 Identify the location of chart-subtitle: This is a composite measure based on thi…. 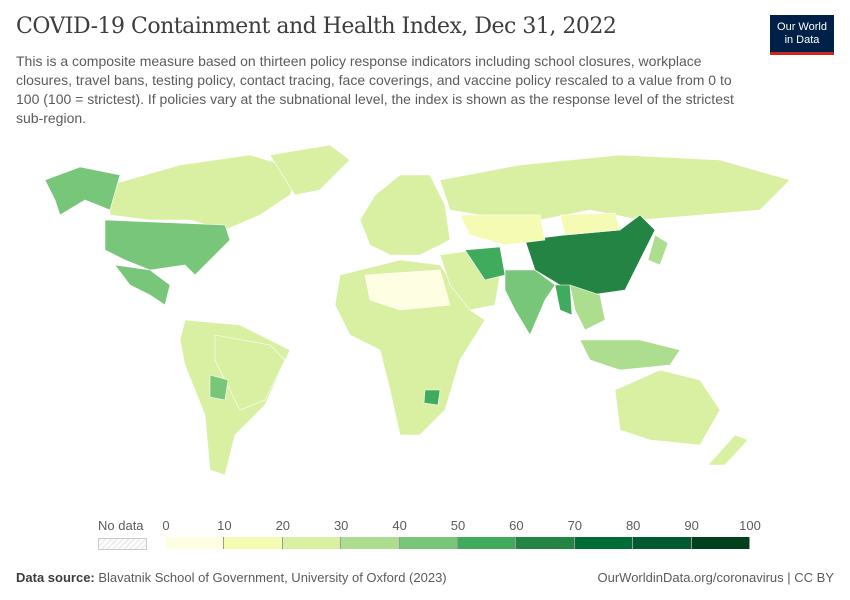
(375, 89).